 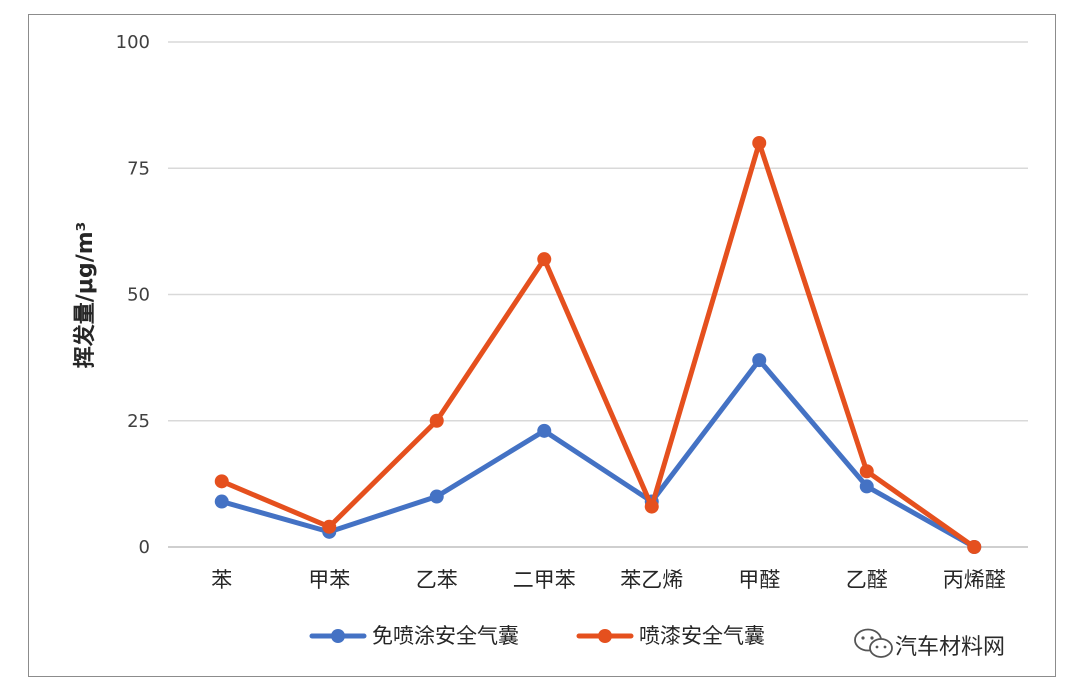 What do you see at coordinates (702, 636) in the screenshot?
I see `legend-label: 喷漆安全气囊` at bounding box center [702, 636].